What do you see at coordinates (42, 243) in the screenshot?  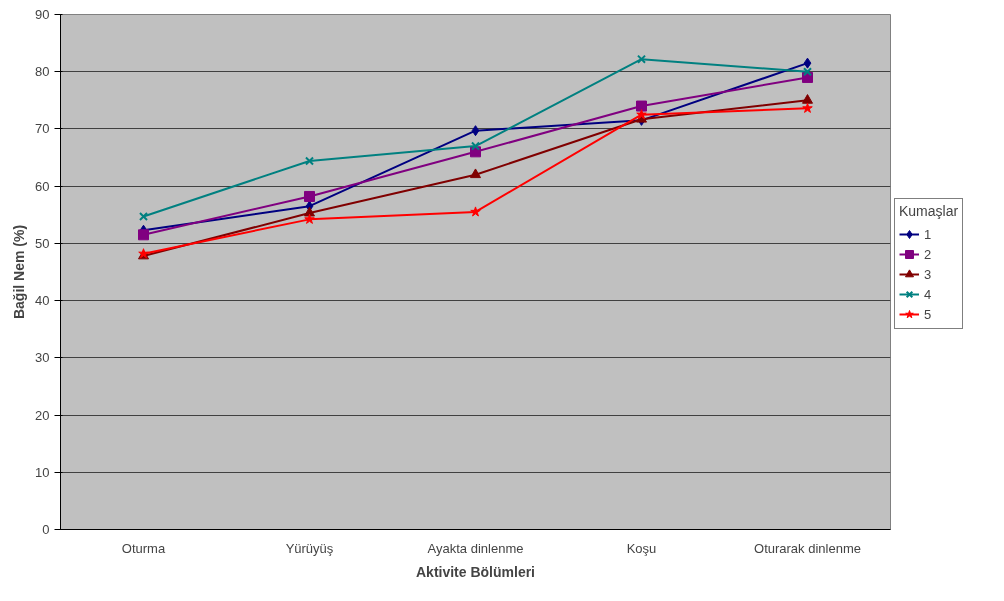 I see `y-tick-label: 50` at bounding box center [42, 243].